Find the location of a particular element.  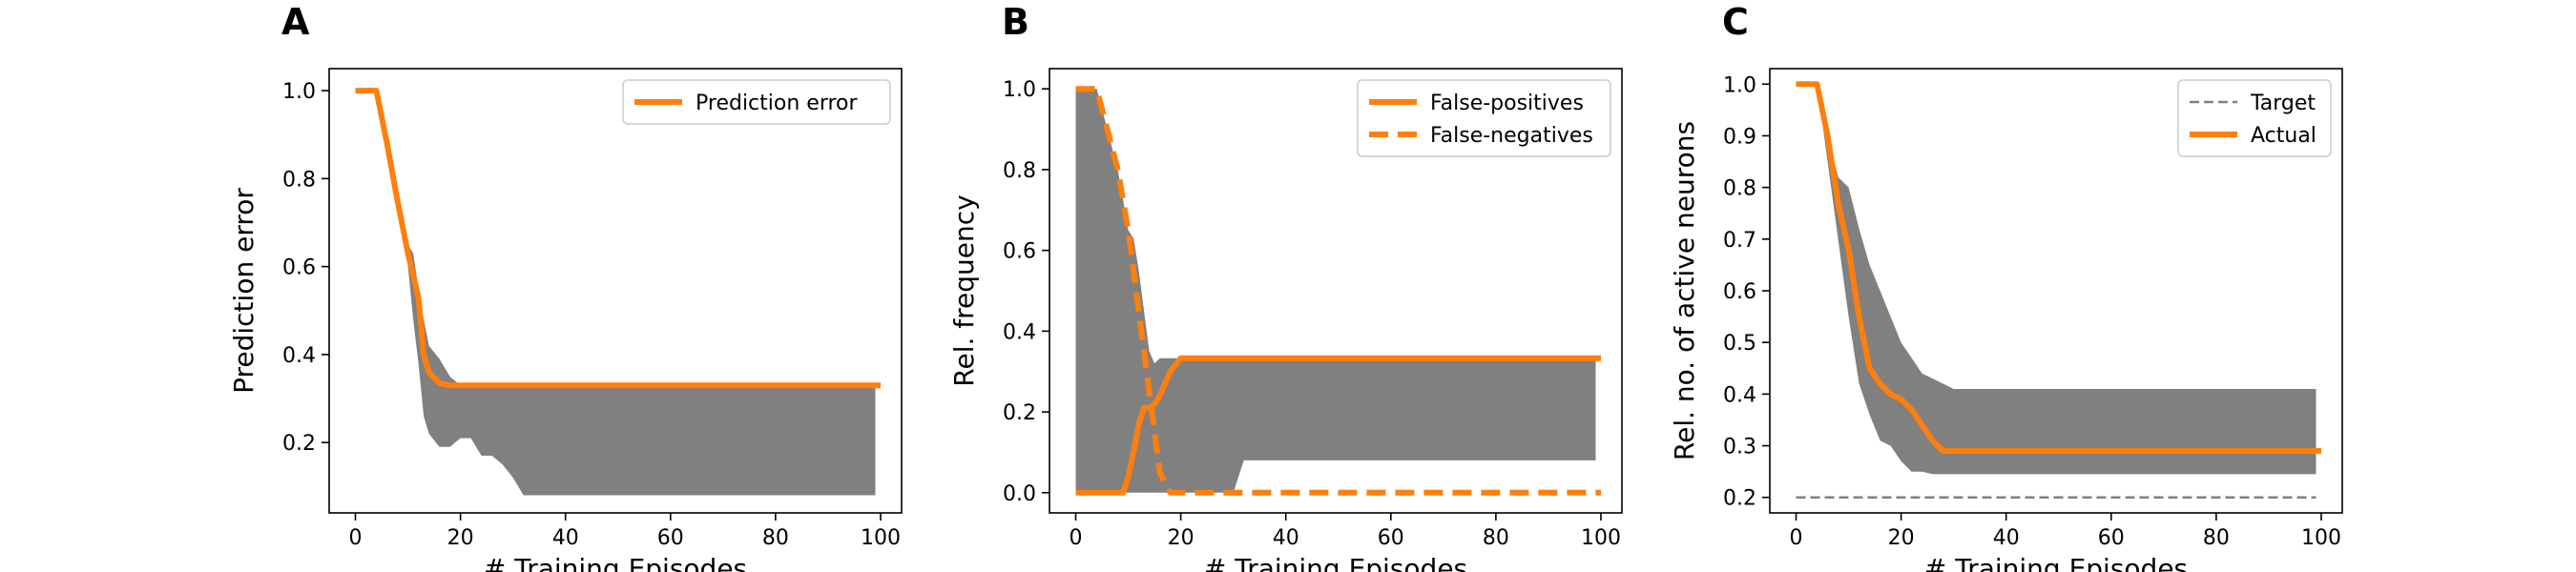

series-line-prediction-error is located at coordinates (618, 238).